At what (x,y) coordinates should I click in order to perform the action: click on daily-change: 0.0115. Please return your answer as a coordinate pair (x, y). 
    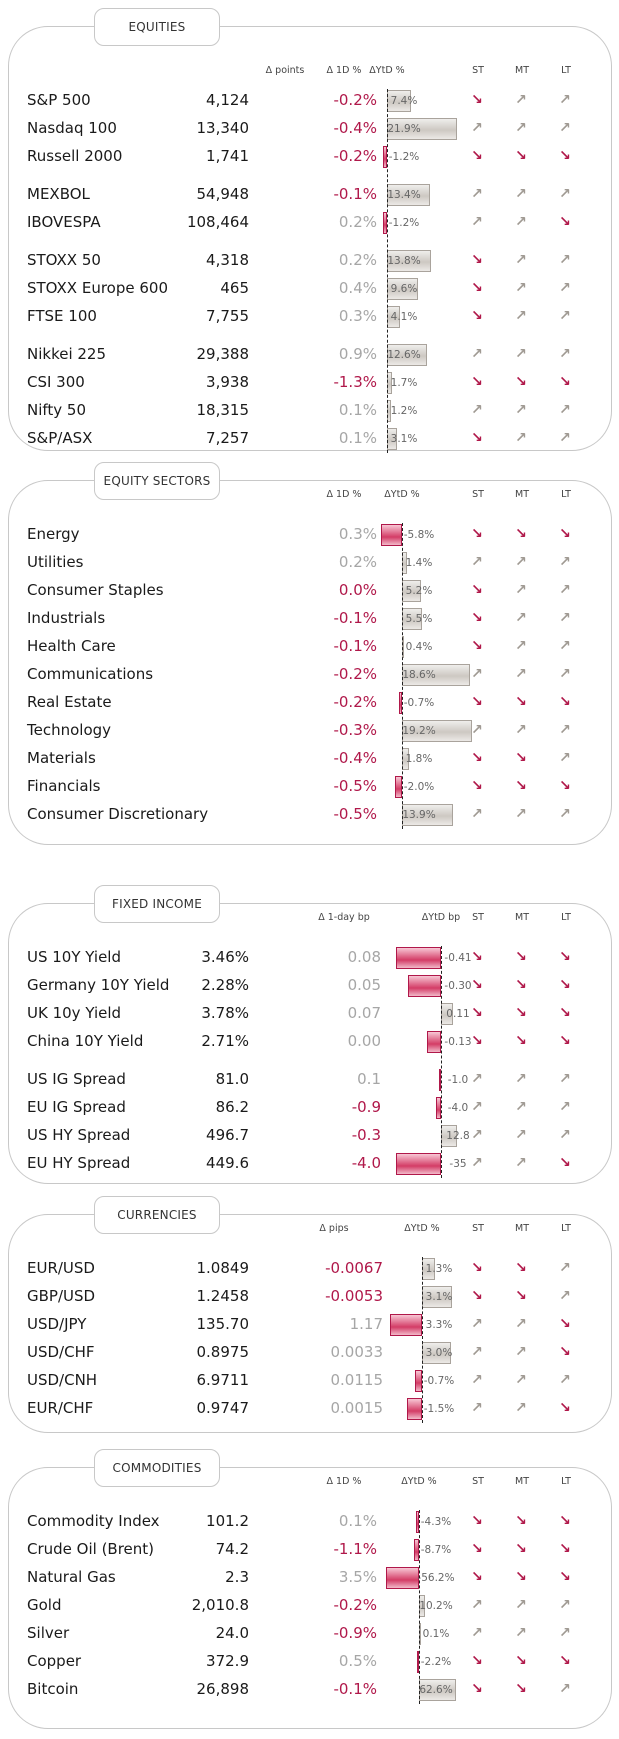
    Looking at the image, I should click on (357, 1380).